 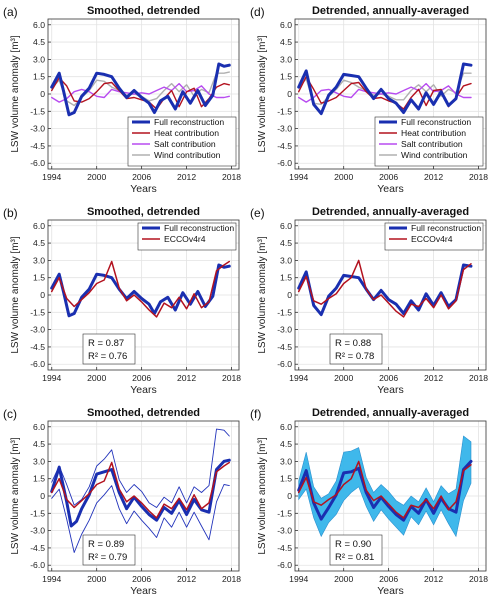 I want to click on panel-letter: (c), so click(x=10, y=414).